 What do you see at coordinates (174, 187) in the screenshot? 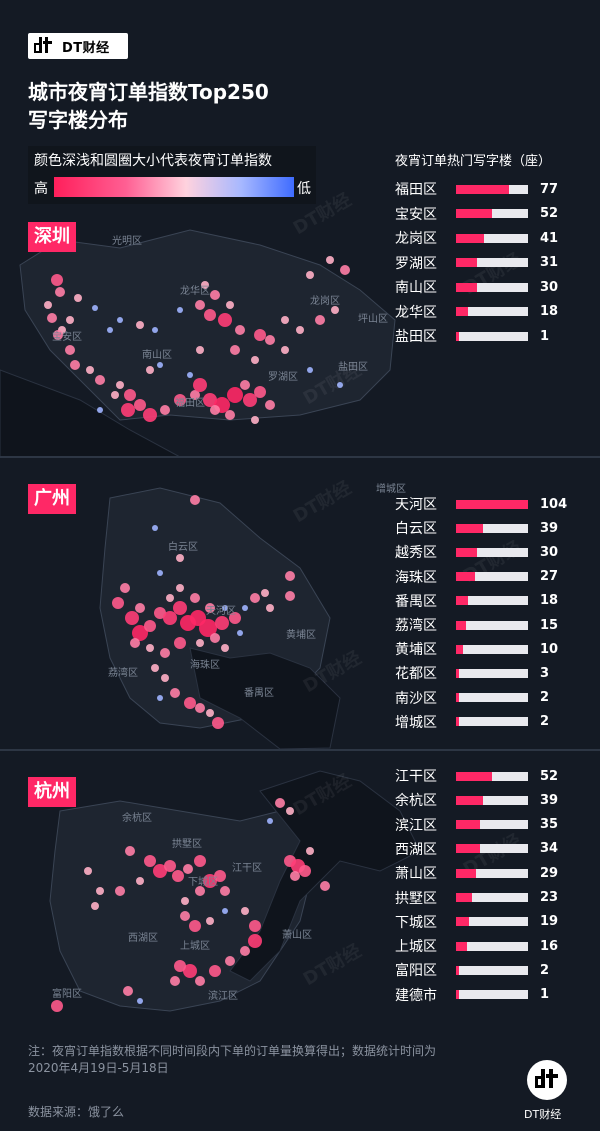
I see `legend-gradient-bar` at bounding box center [174, 187].